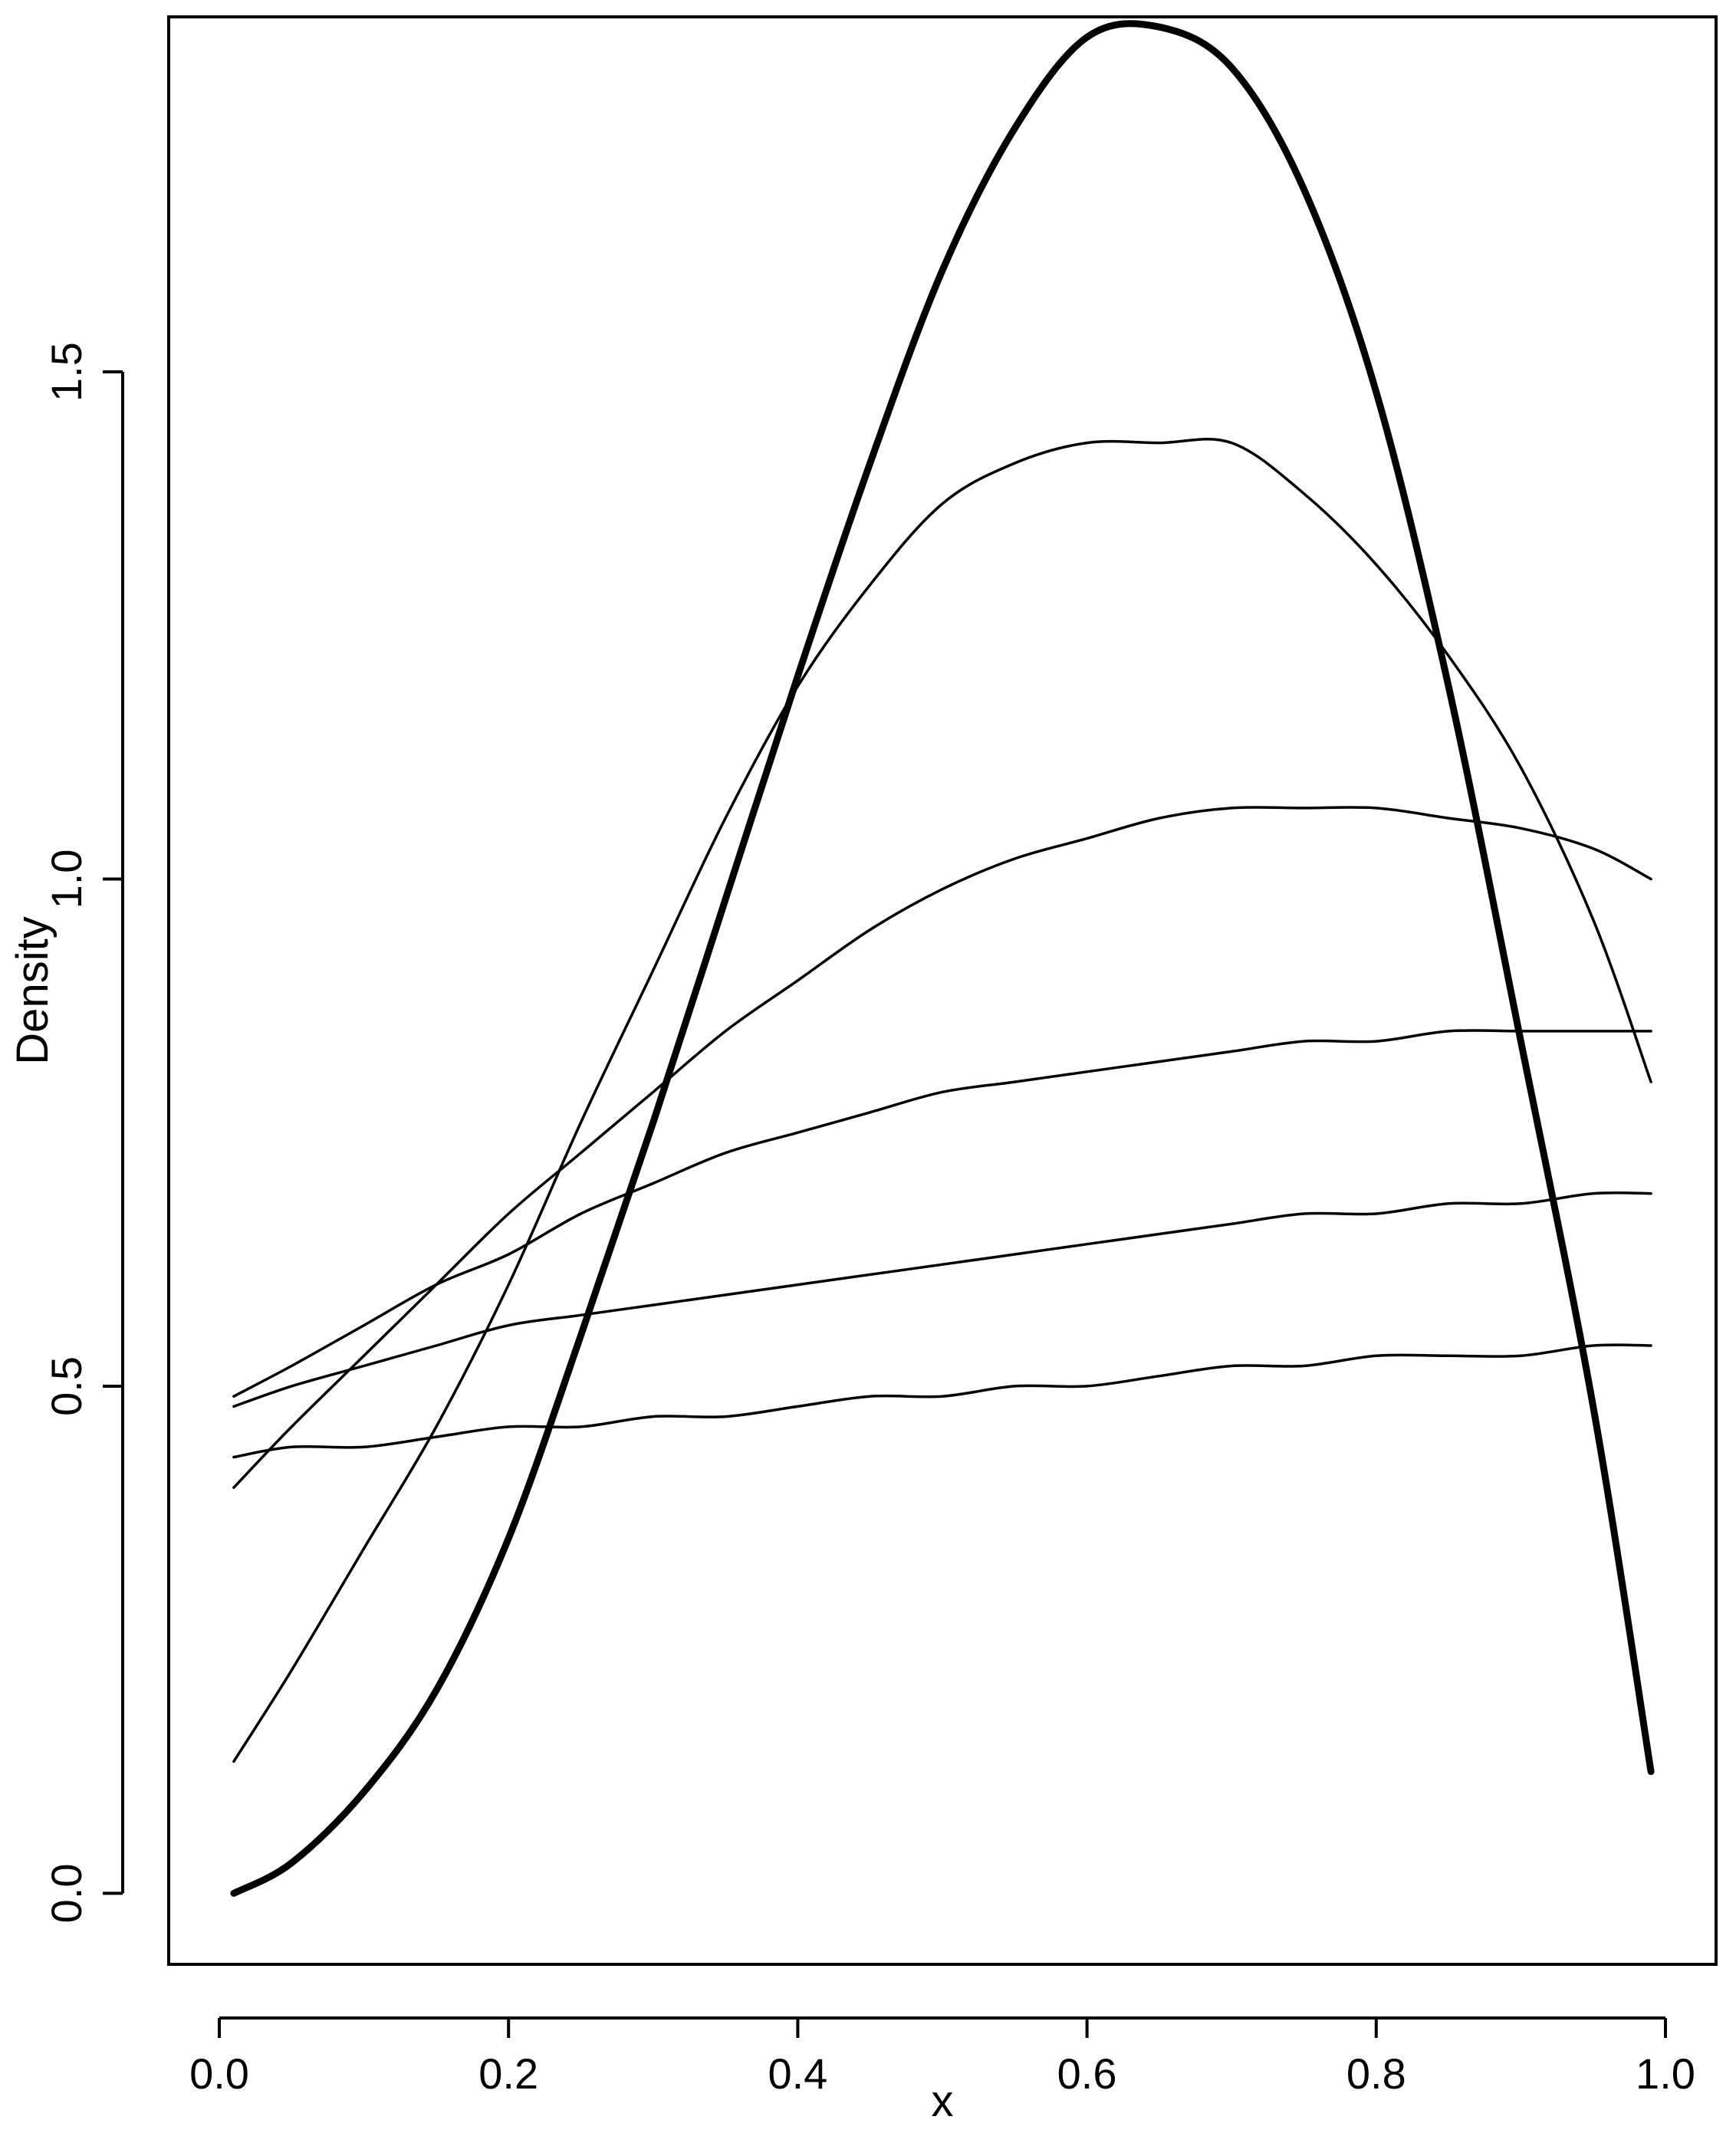 This screenshot has height=2133, width=1736. I want to click on x-tick-label: 0.0, so click(219, 2074).